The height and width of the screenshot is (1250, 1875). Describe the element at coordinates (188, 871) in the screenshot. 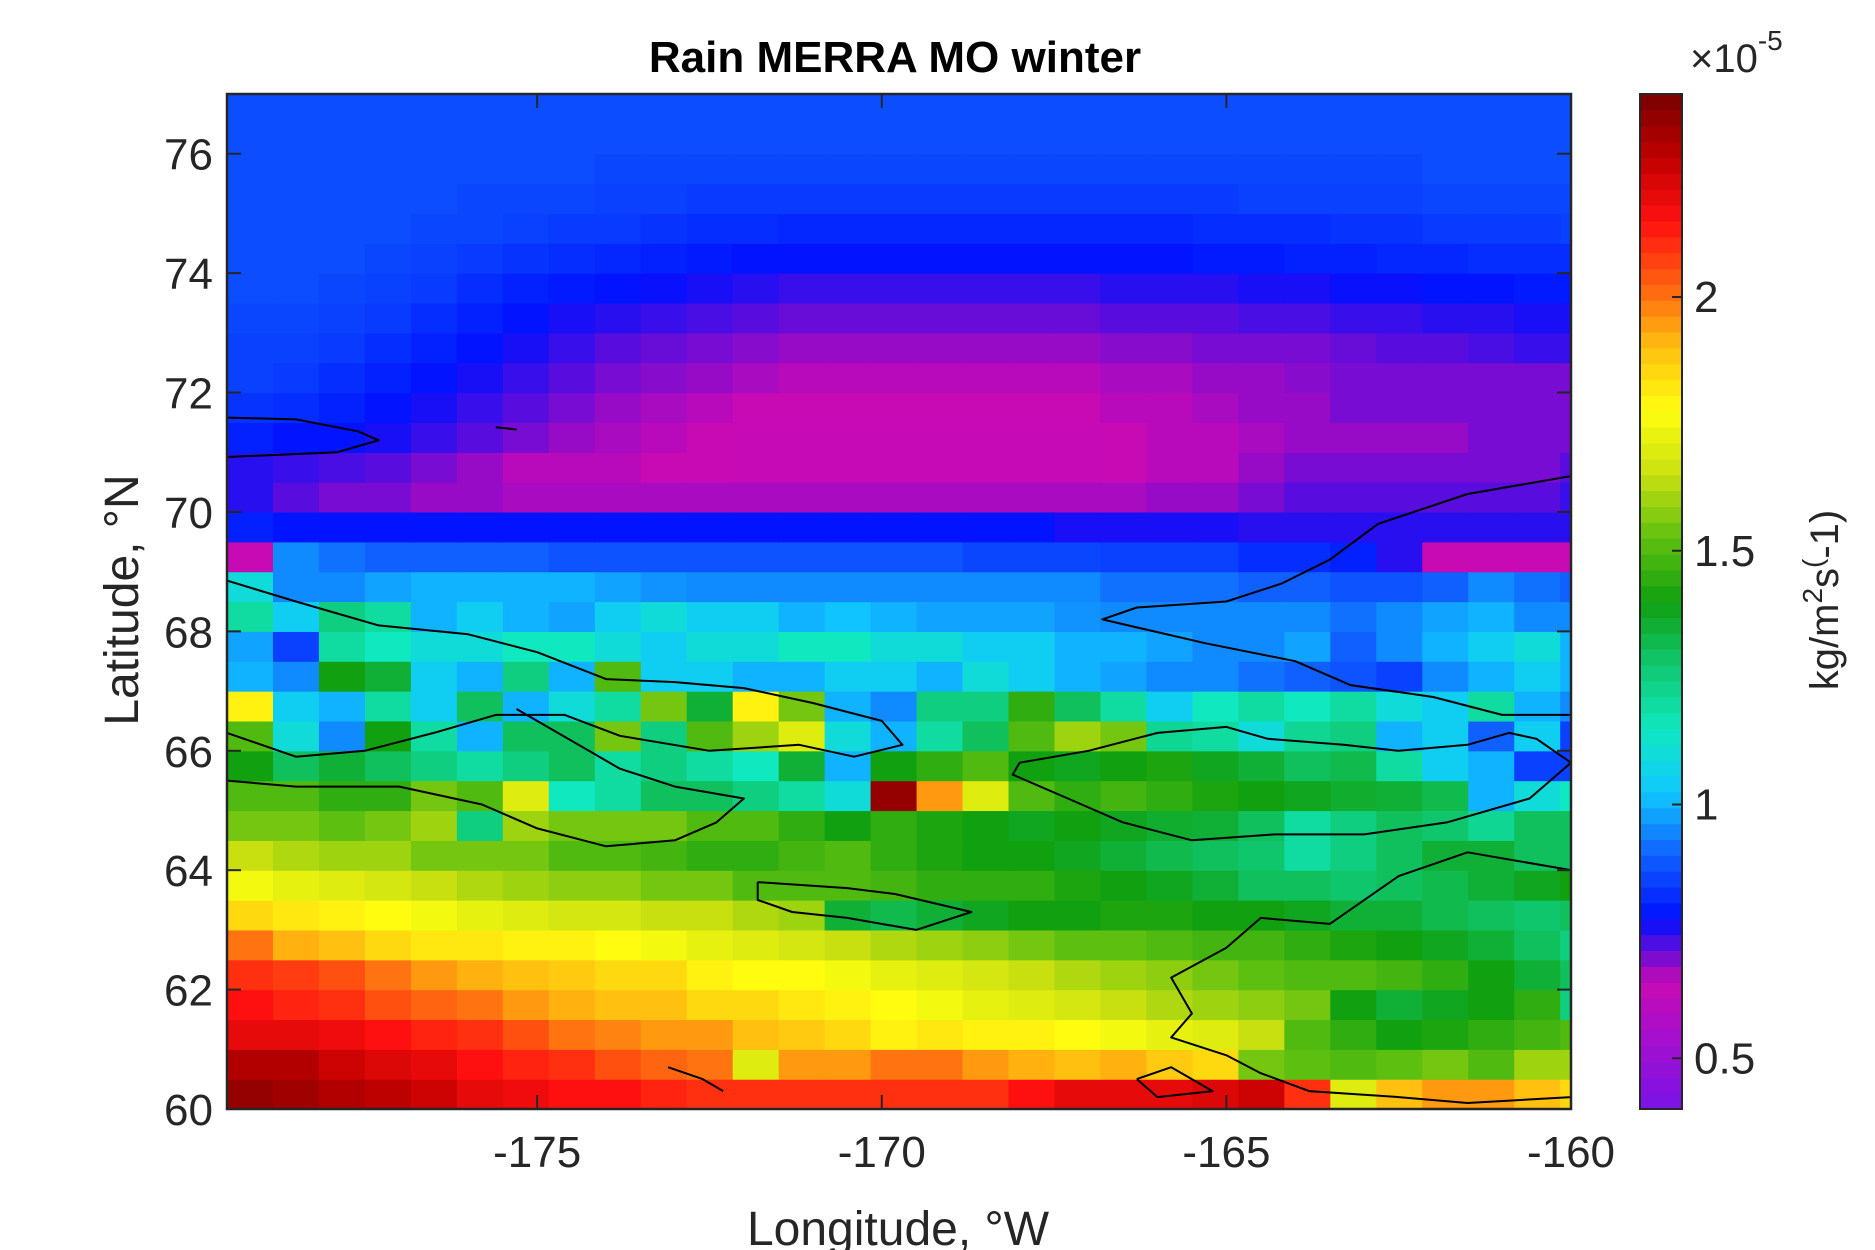

I see `y-tick-label: 64` at that location.